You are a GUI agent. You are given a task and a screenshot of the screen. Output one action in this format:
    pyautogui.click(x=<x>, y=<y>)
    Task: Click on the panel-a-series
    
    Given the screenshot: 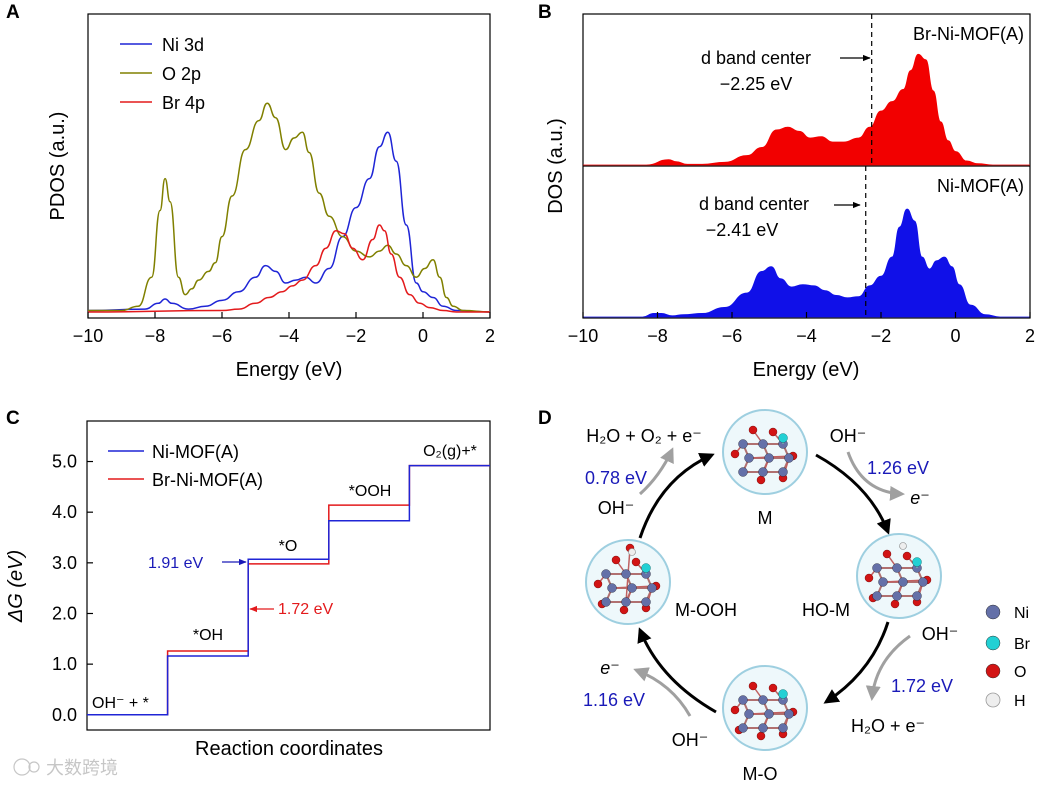 What is the action you would take?
    pyautogui.click(x=289, y=207)
    